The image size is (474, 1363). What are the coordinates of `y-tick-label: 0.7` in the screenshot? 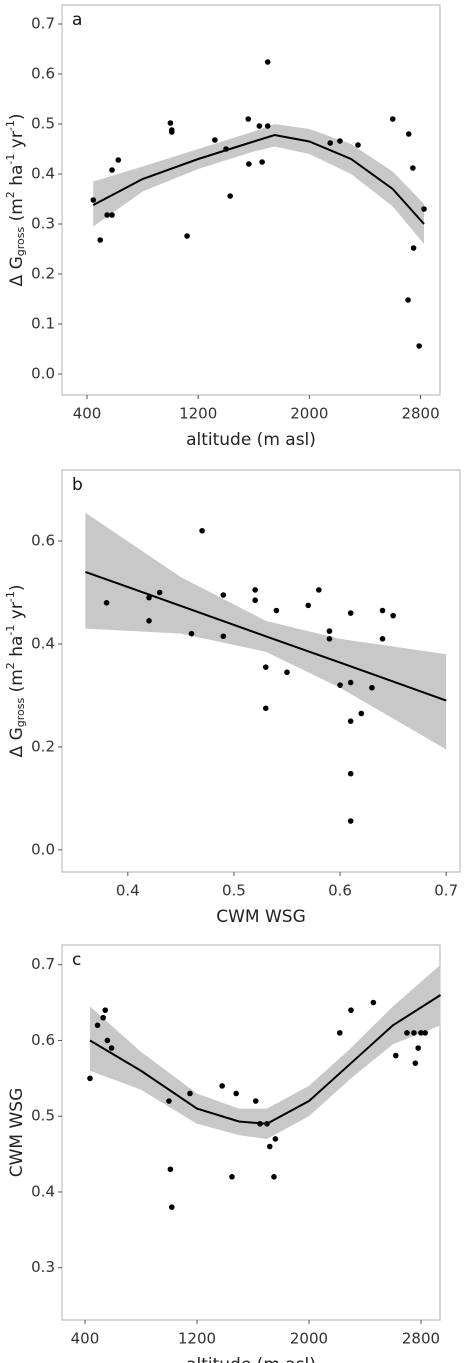 It's located at (43, 24).